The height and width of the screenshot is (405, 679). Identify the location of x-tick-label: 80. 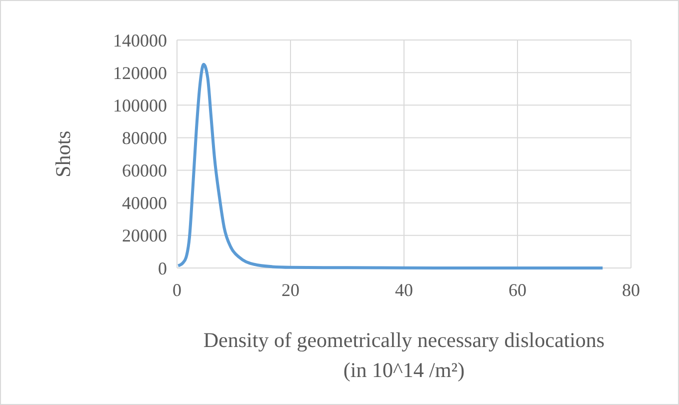
(631, 290).